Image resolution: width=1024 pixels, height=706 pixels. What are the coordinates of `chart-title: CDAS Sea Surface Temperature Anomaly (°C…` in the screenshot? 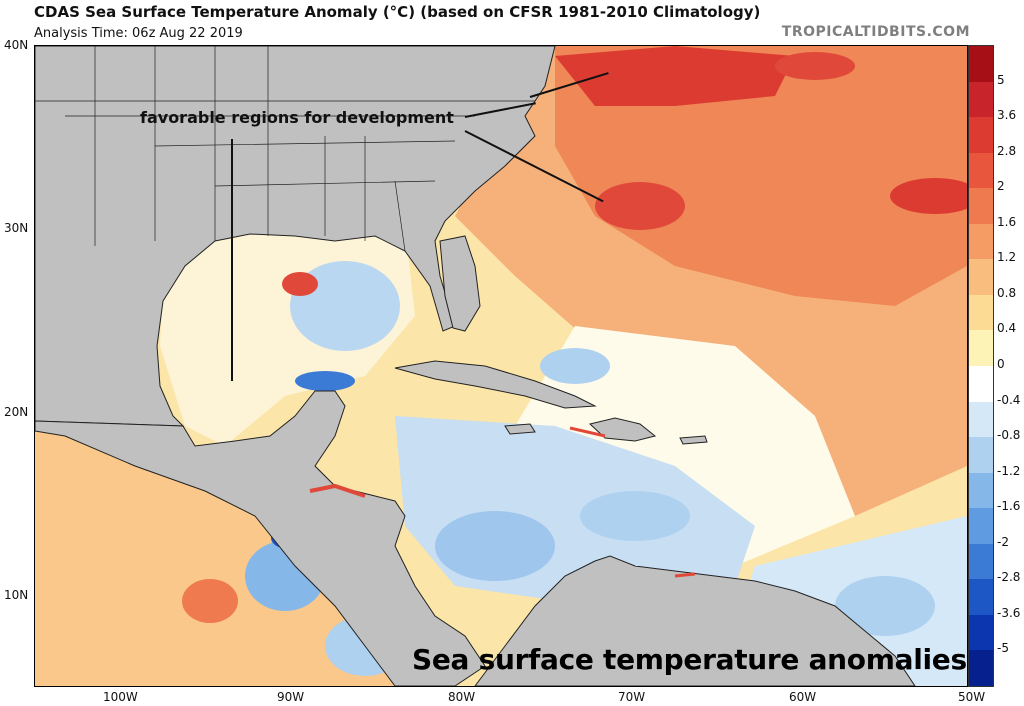 It's located at (397, 12).